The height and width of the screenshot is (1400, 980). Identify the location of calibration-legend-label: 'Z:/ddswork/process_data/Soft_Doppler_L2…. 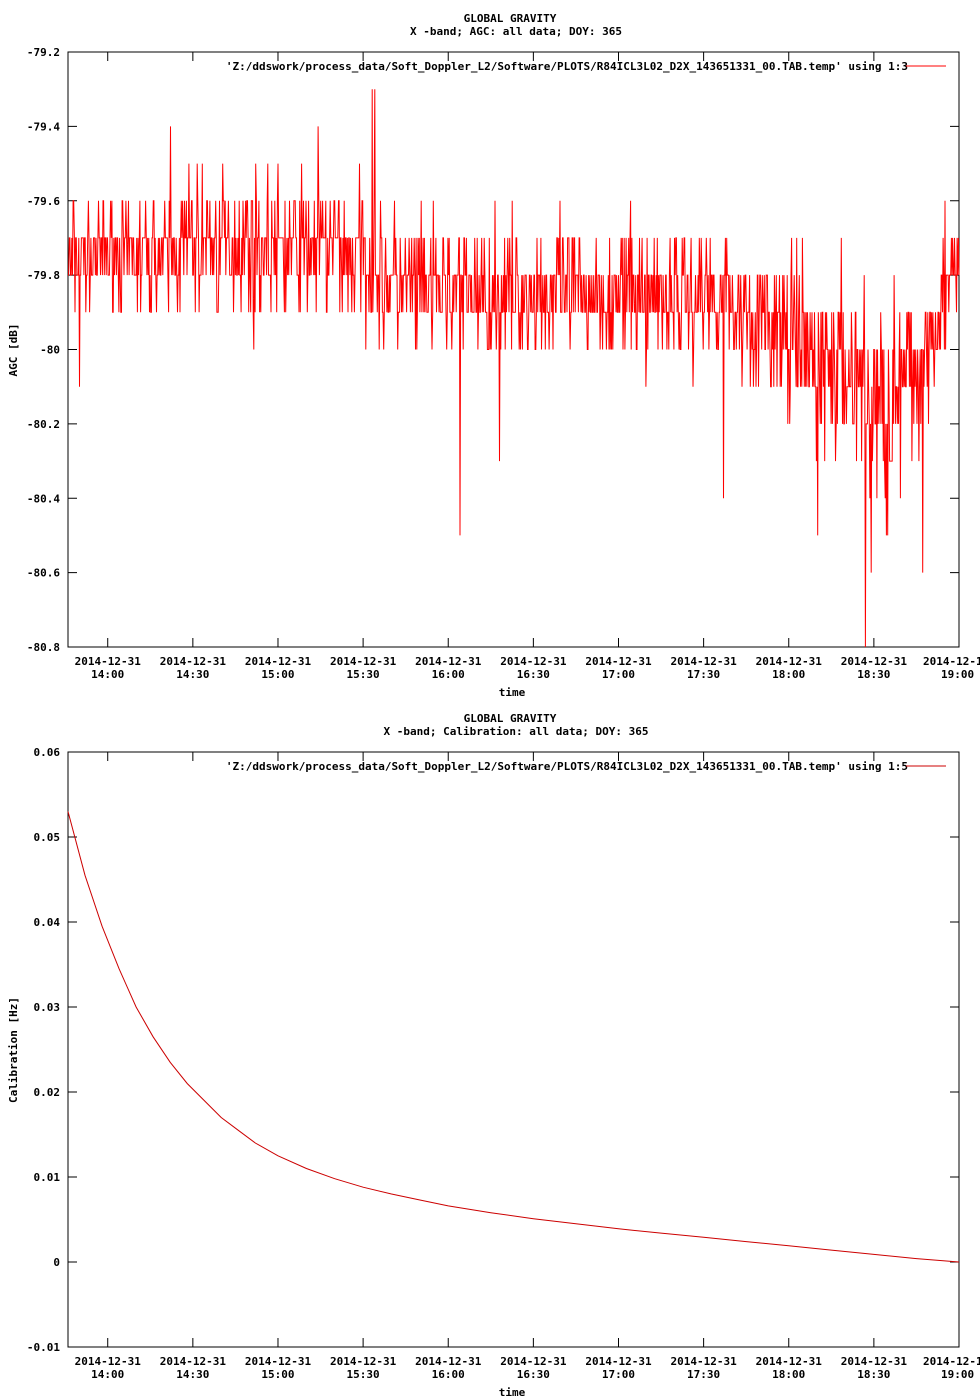
(567, 766).